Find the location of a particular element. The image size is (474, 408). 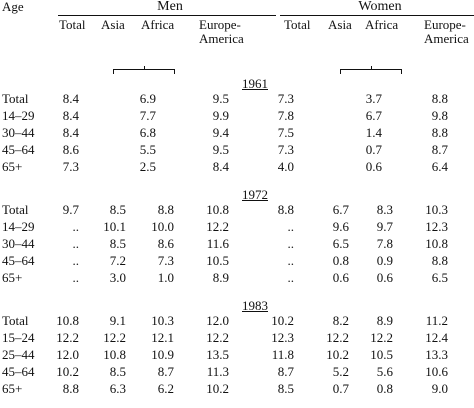

cell-w-africa: 12.2 is located at coordinates (381, 337).